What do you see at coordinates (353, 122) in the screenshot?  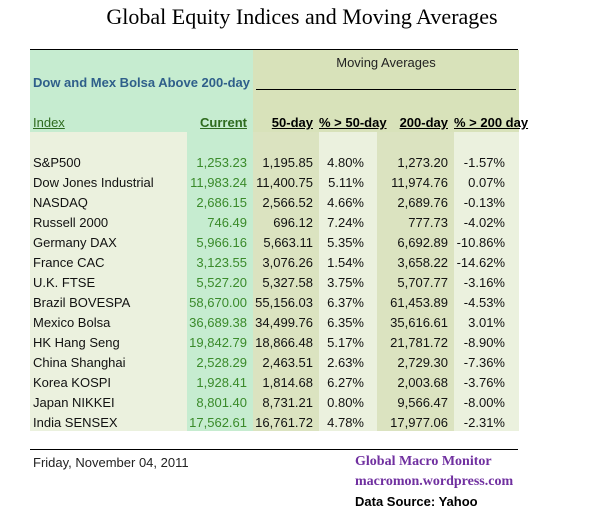 I see `col-header-pct50: % > 50-day` at bounding box center [353, 122].